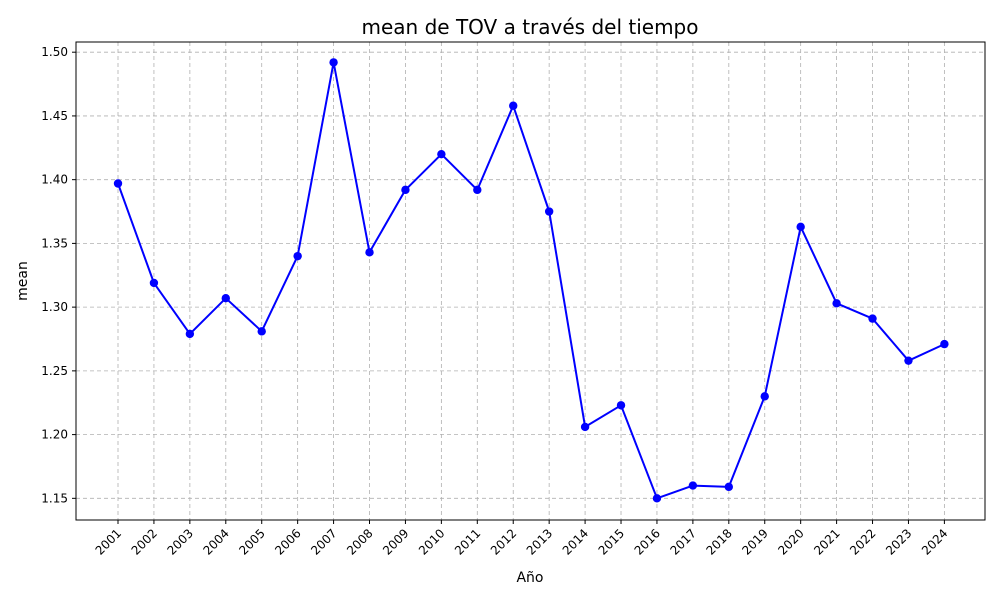 Image resolution: width=1000 pixels, height=604 pixels. I want to click on y-axis: 1.15 1.20 1.25 1.30 1.35 1.40 1.45 1.50, so click(58, 275).